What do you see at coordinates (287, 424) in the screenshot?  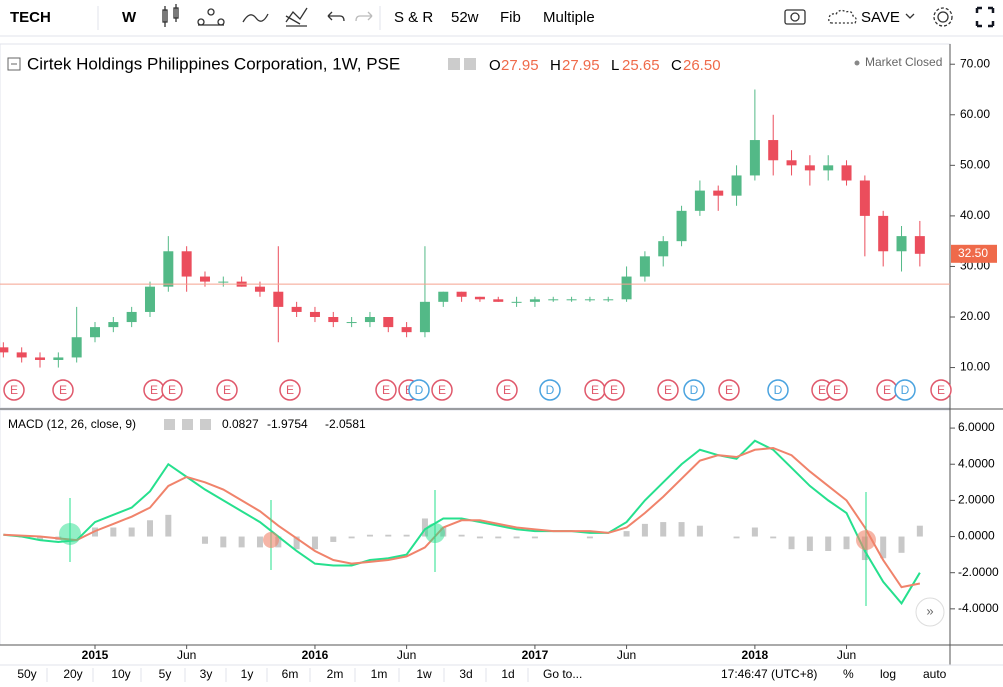 I see `macd-value: -1.9754` at bounding box center [287, 424].